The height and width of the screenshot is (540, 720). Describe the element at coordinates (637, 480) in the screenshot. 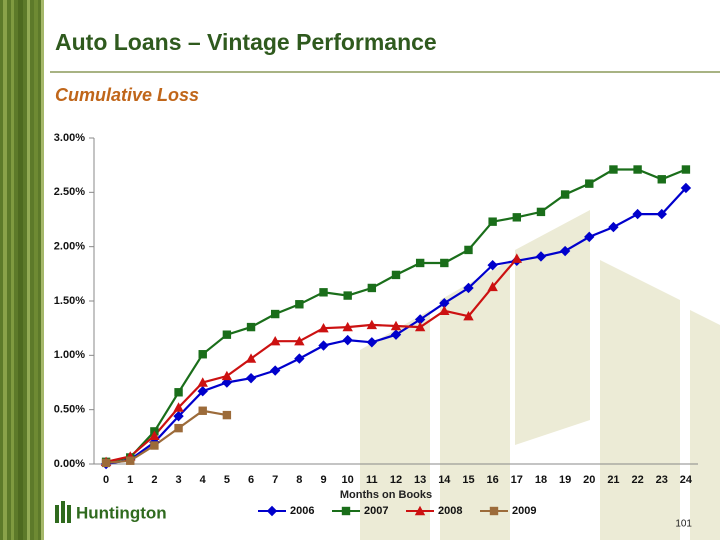

I see `x-tick-label: 22` at that location.